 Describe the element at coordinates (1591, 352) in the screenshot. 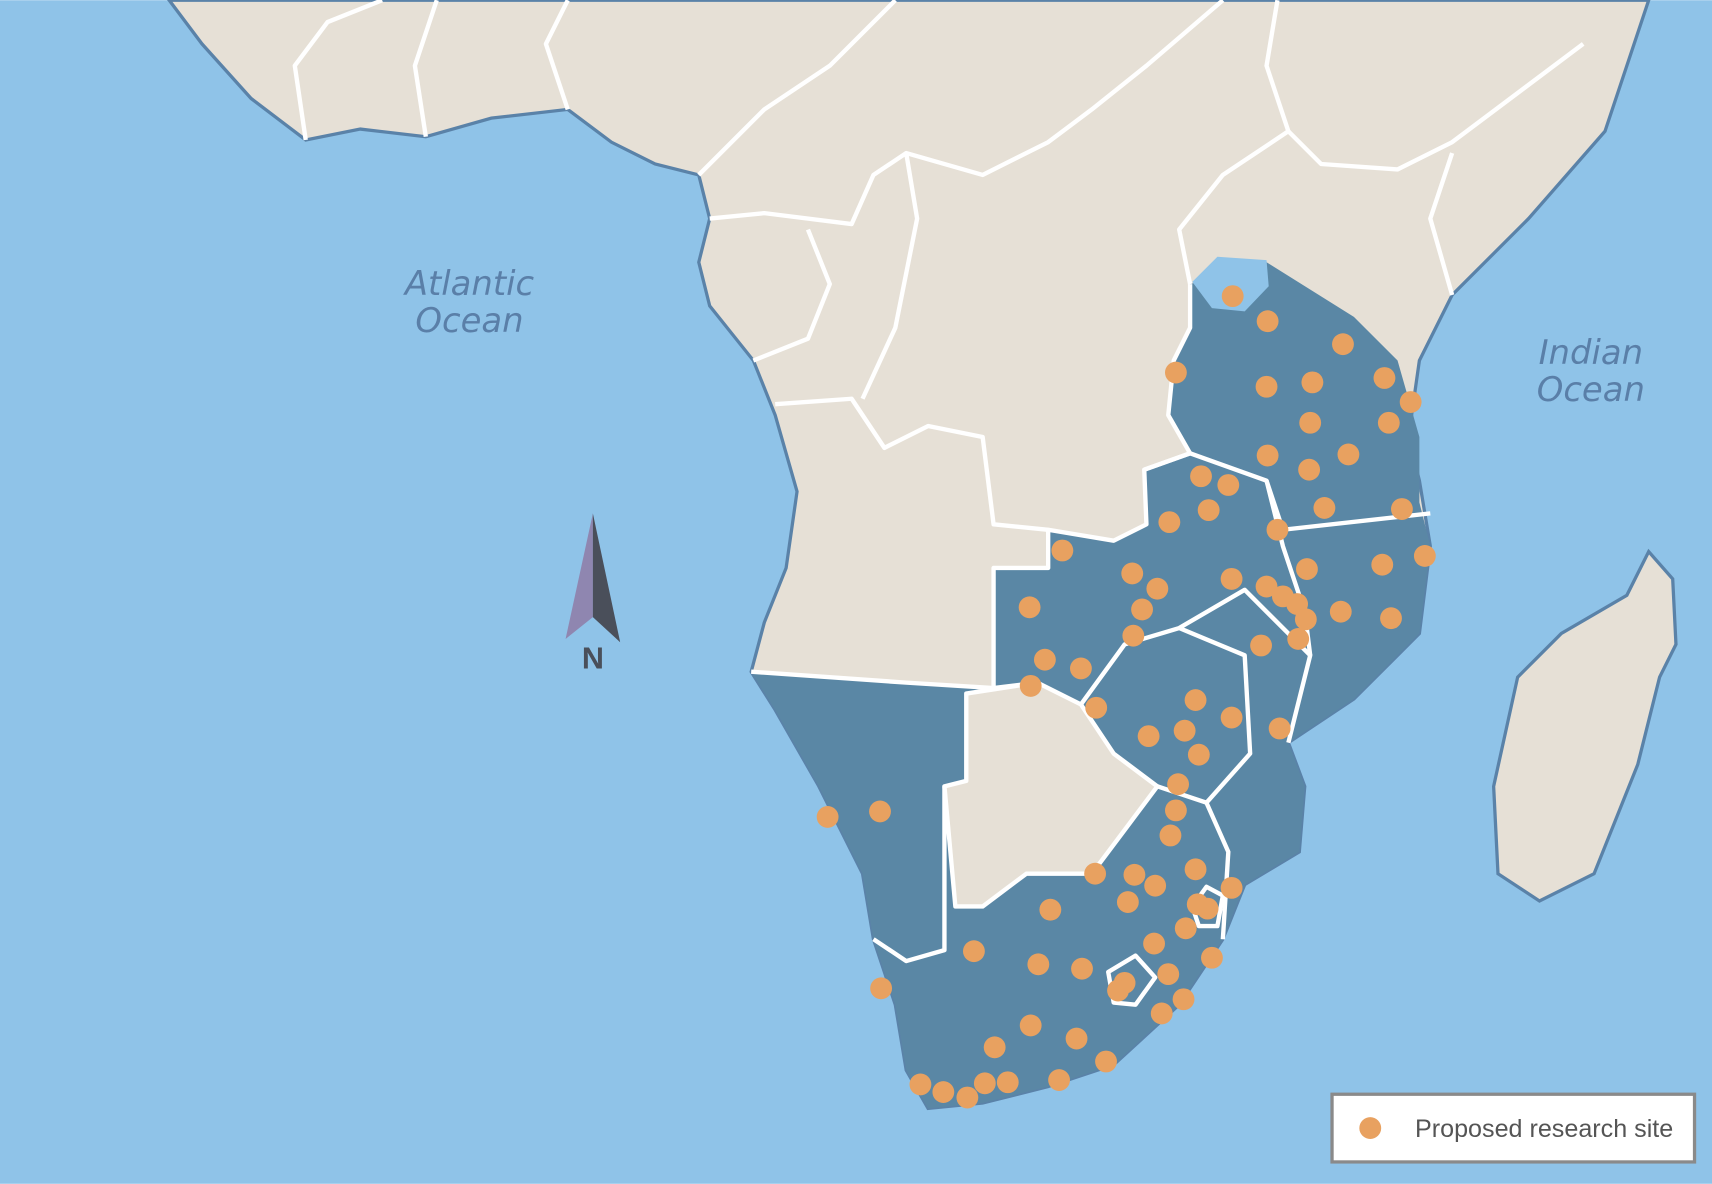

I see `ocean-label: Indian` at that location.